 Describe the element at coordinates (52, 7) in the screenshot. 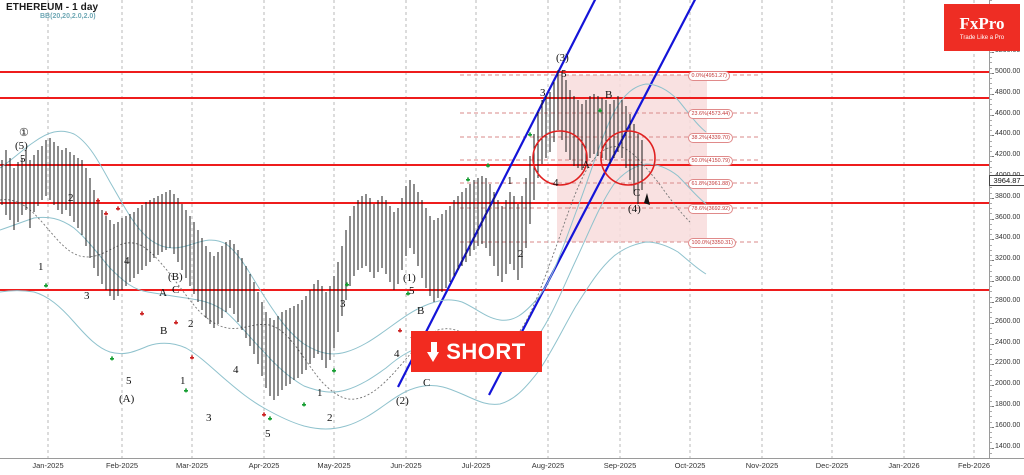

I see `chart-title: ETHEREUM - 1 day` at that location.